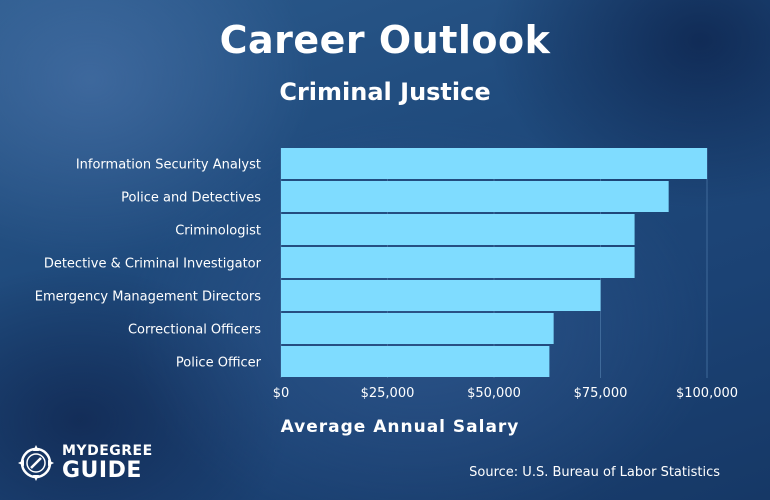  Describe the element at coordinates (494, 393) in the screenshot. I see `x-tick-label: $50,000` at that location.